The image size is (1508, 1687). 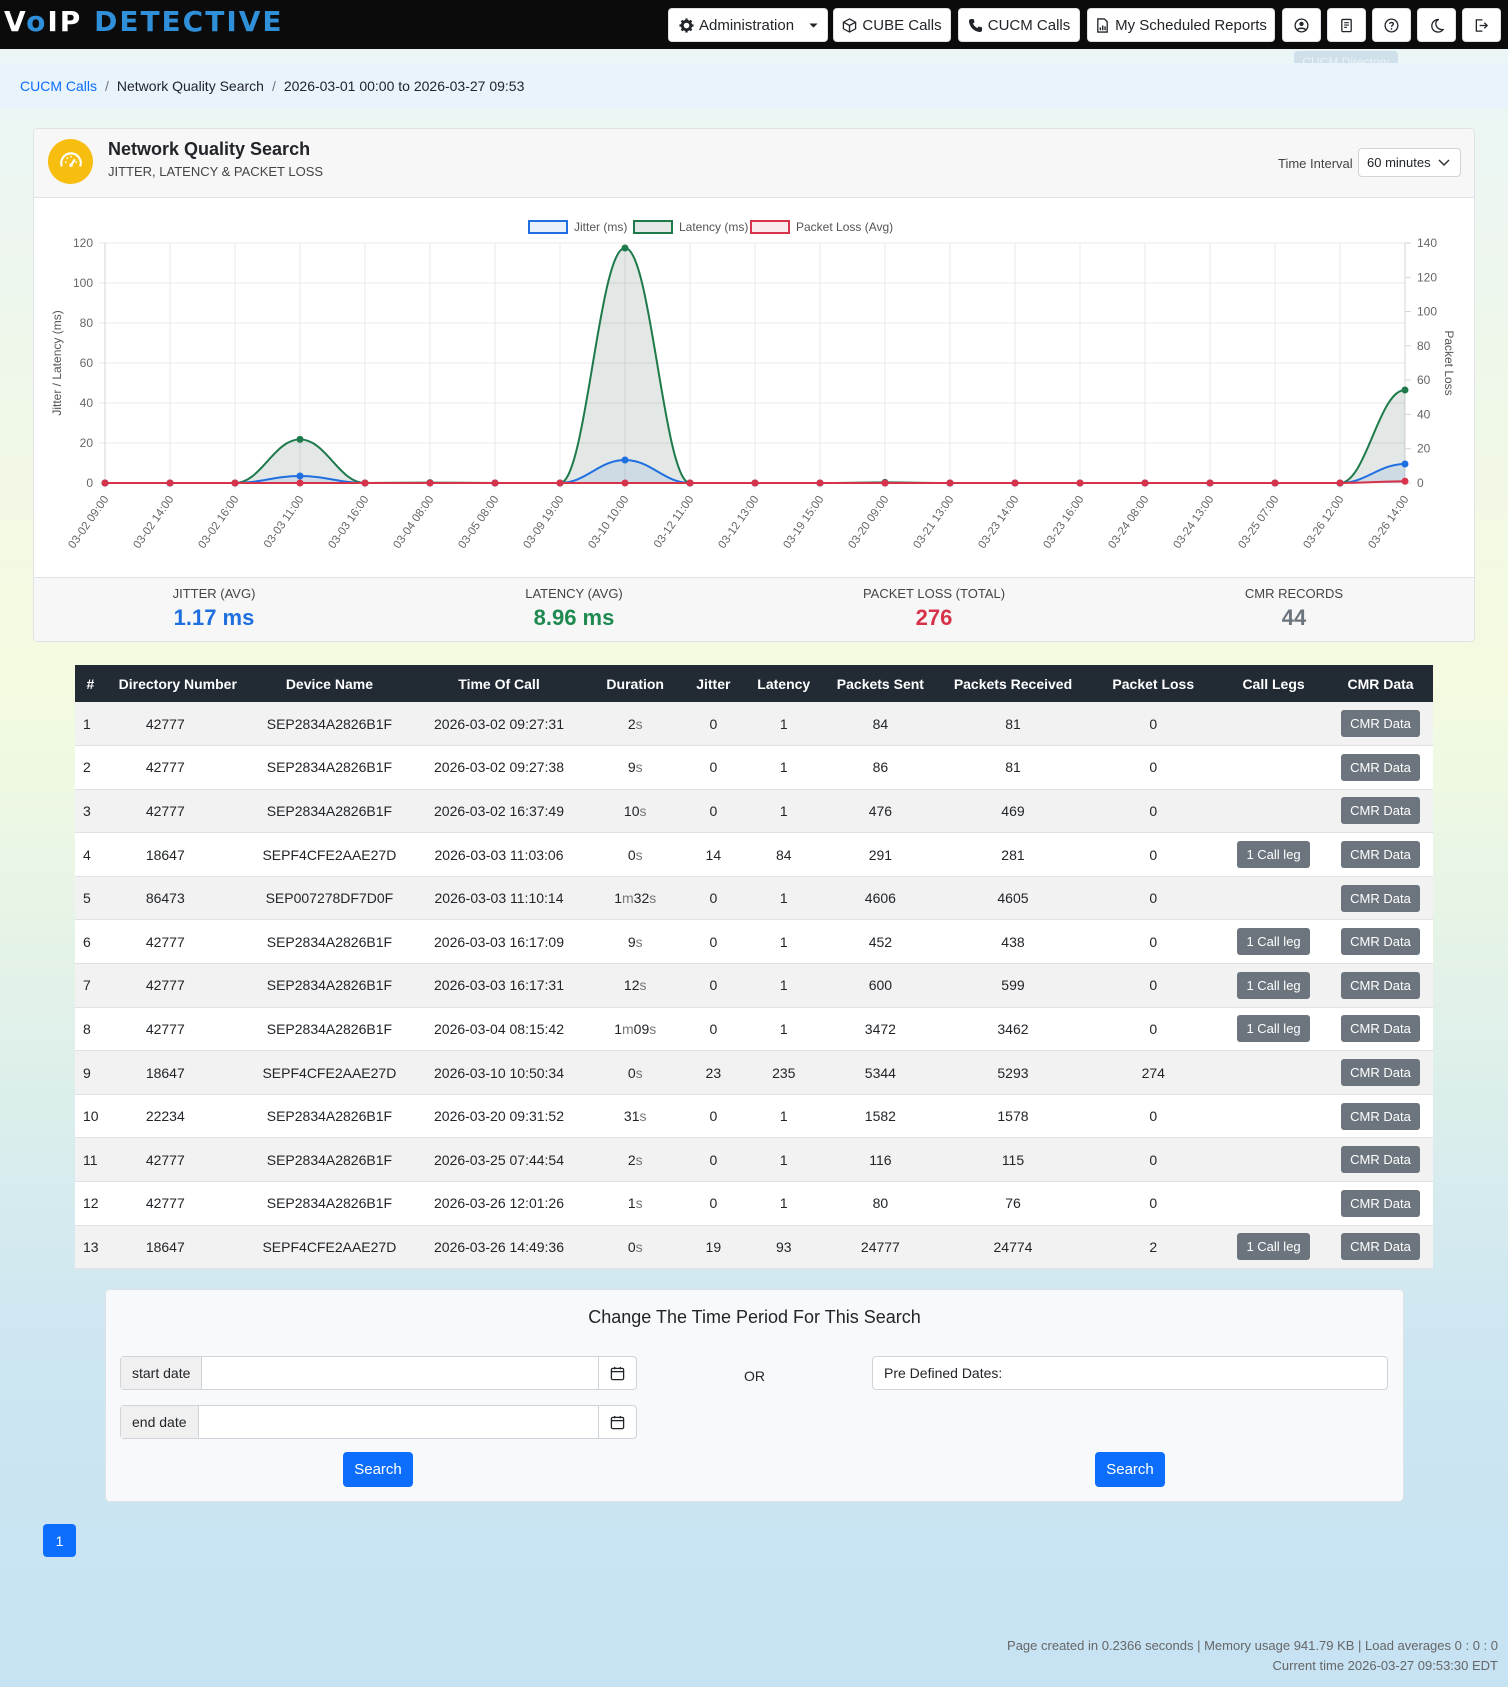 I want to click on cell-packets-sent: 452, so click(x=880, y=942).